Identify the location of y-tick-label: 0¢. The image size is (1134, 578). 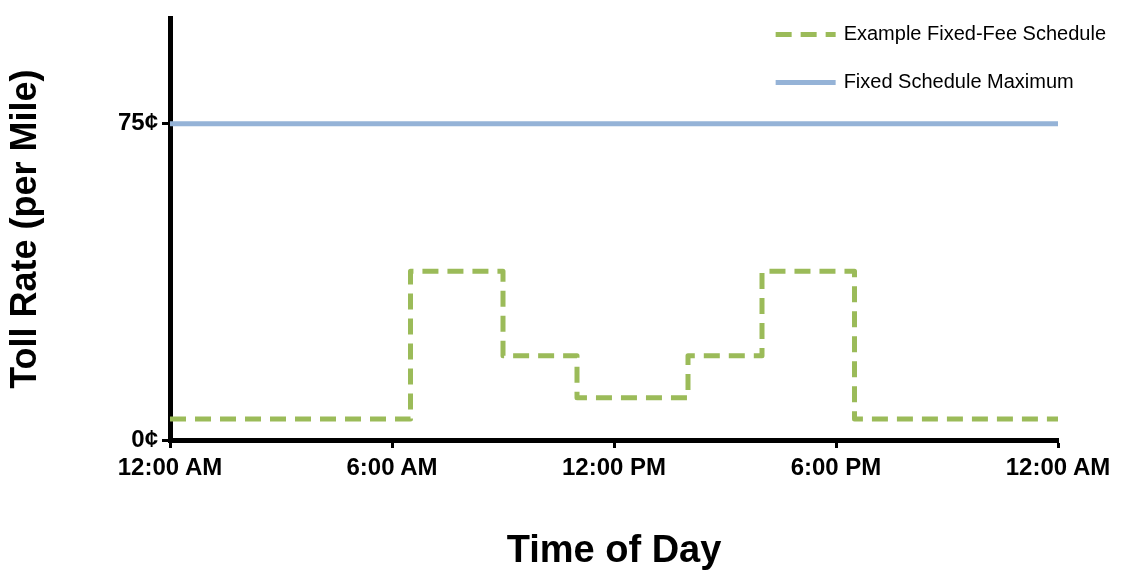
(144, 438).